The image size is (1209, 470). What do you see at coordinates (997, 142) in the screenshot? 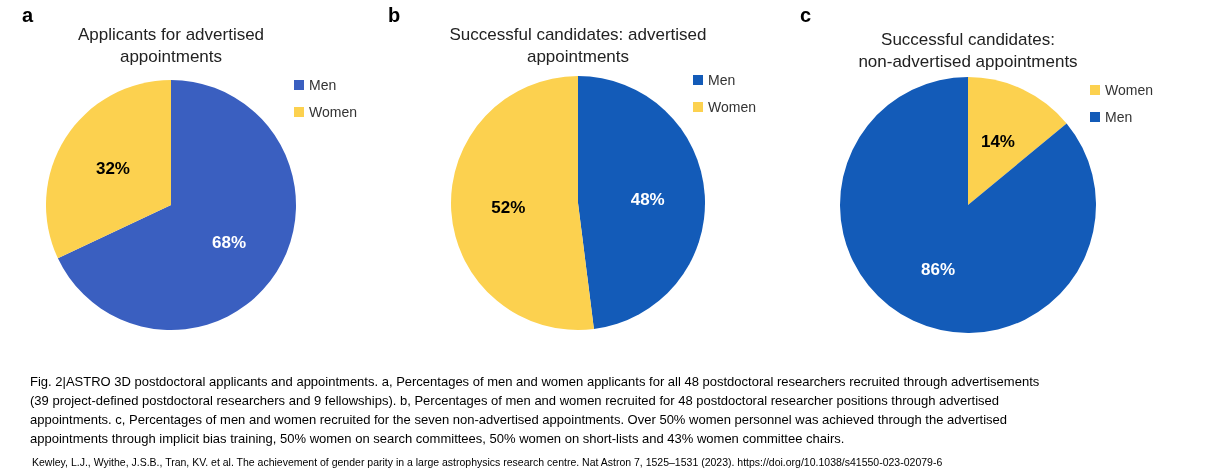
I see `data-label: 14%` at bounding box center [997, 142].